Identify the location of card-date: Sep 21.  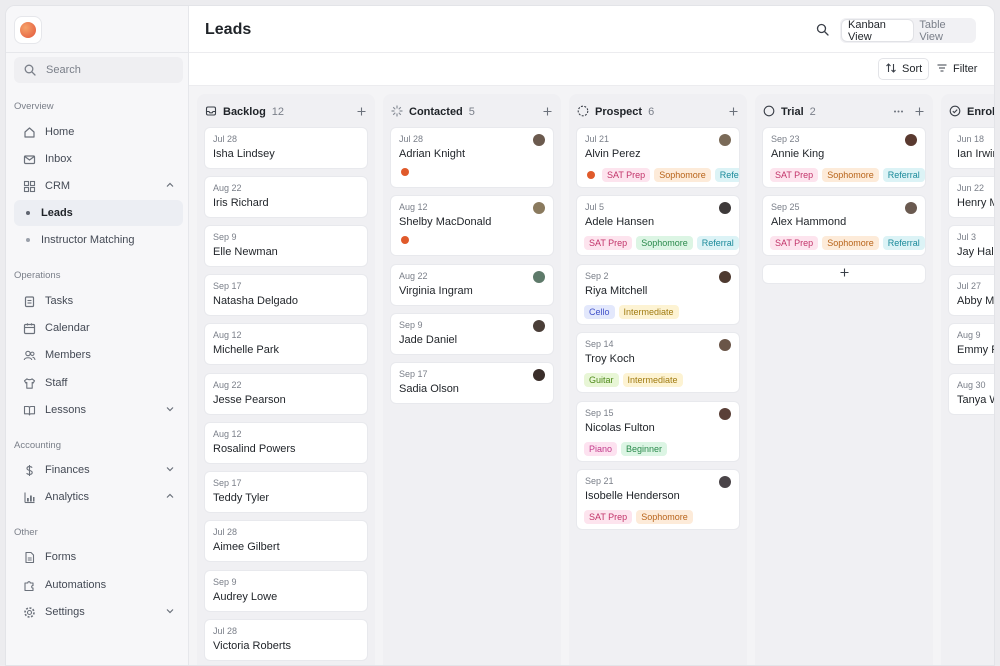
(599, 481).